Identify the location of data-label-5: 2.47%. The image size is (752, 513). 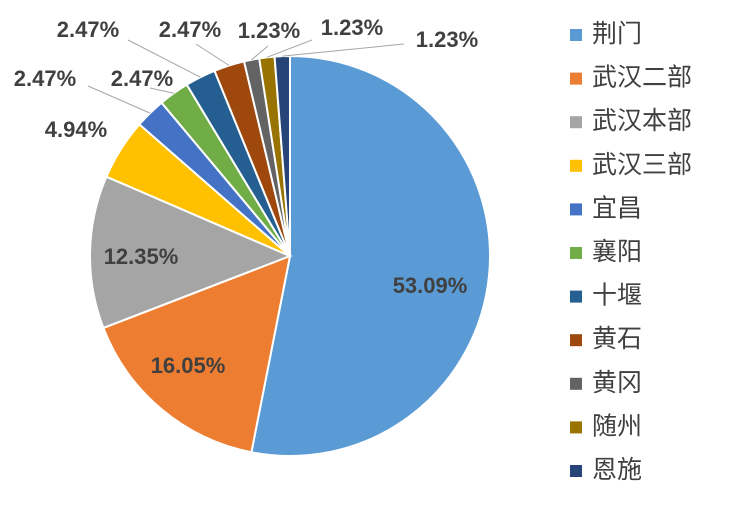
(142, 78).